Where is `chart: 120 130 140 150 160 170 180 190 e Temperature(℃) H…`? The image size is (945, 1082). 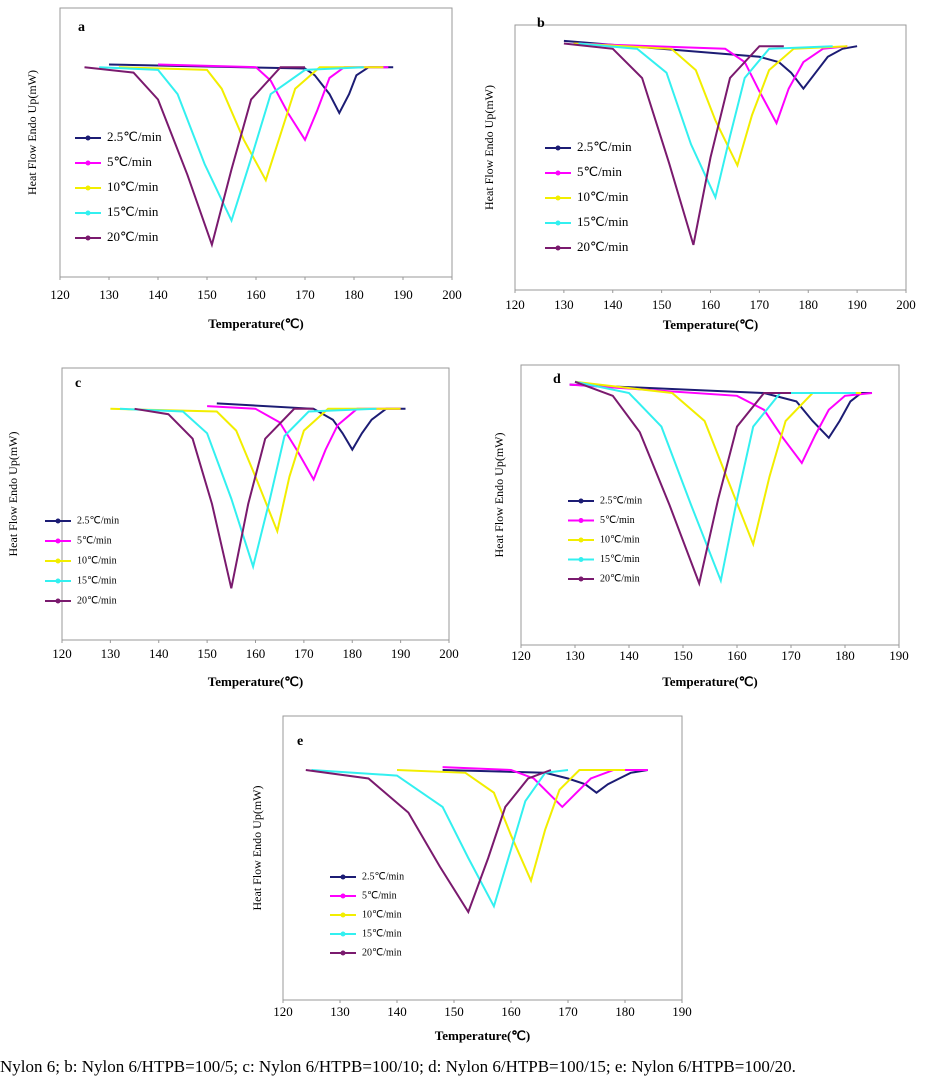
chart: 120 130 140 150 160 170 180 190 e Temperature(℃) H… is located at coordinates (471, 879).